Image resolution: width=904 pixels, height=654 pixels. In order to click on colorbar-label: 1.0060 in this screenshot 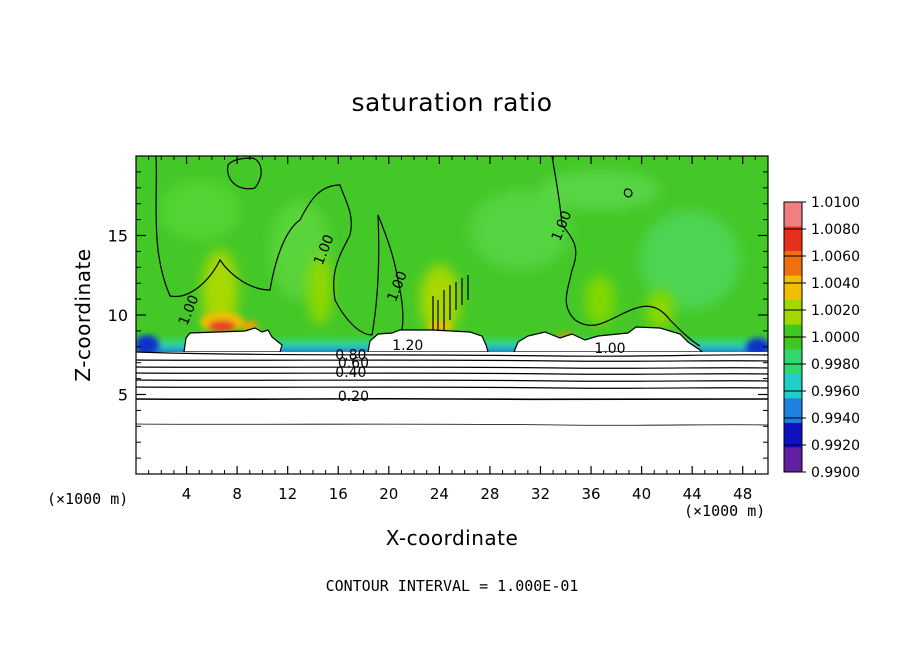, I will do `click(835, 257)`.